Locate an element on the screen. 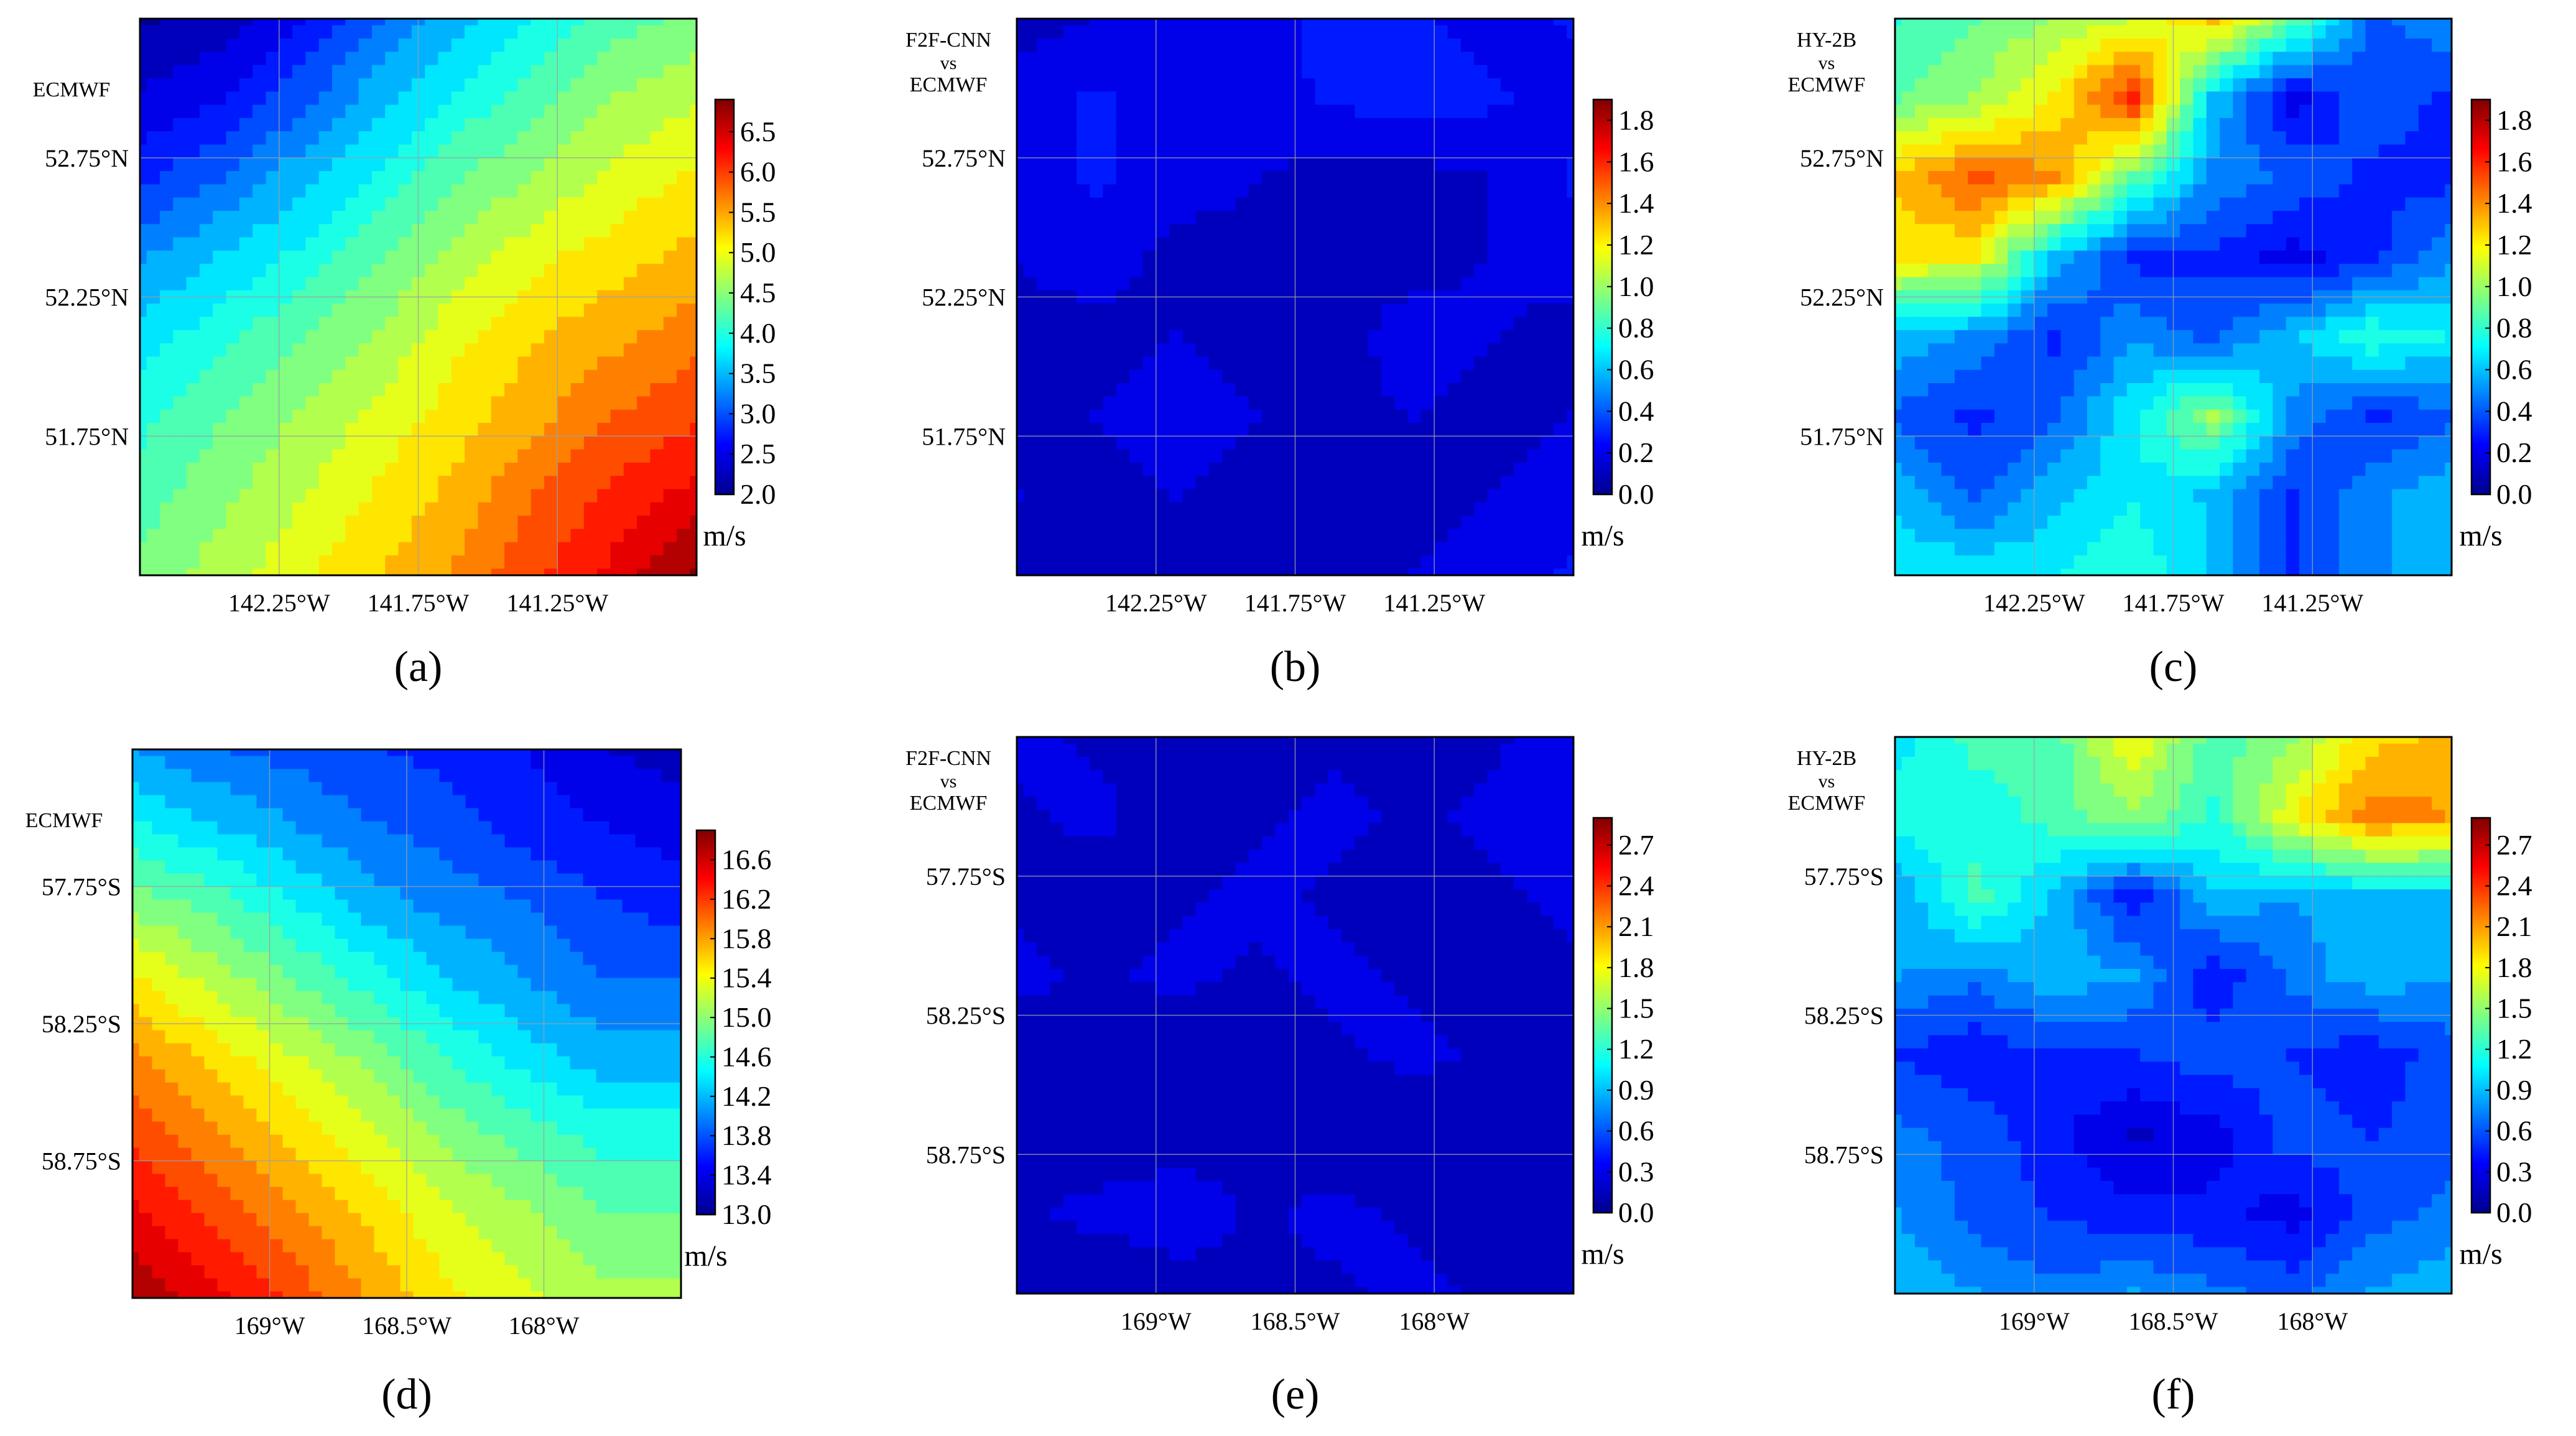 The height and width of the screenshot is (1436, 2576). panel-label: (b) is located at coordinates (1295, 667).